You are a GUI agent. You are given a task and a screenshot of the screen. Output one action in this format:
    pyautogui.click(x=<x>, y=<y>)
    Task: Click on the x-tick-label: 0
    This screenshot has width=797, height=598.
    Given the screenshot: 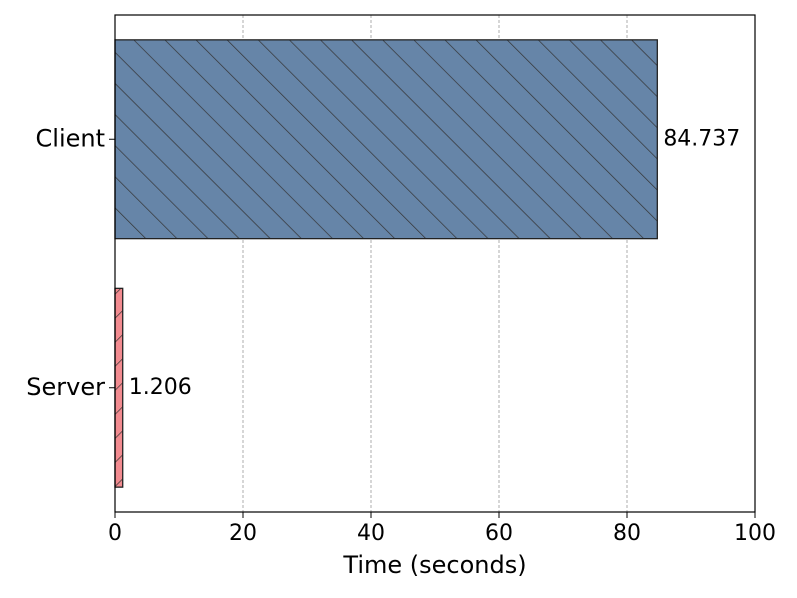 What is the action you would take?
    pyautogui.click(x=115, y=533)
    